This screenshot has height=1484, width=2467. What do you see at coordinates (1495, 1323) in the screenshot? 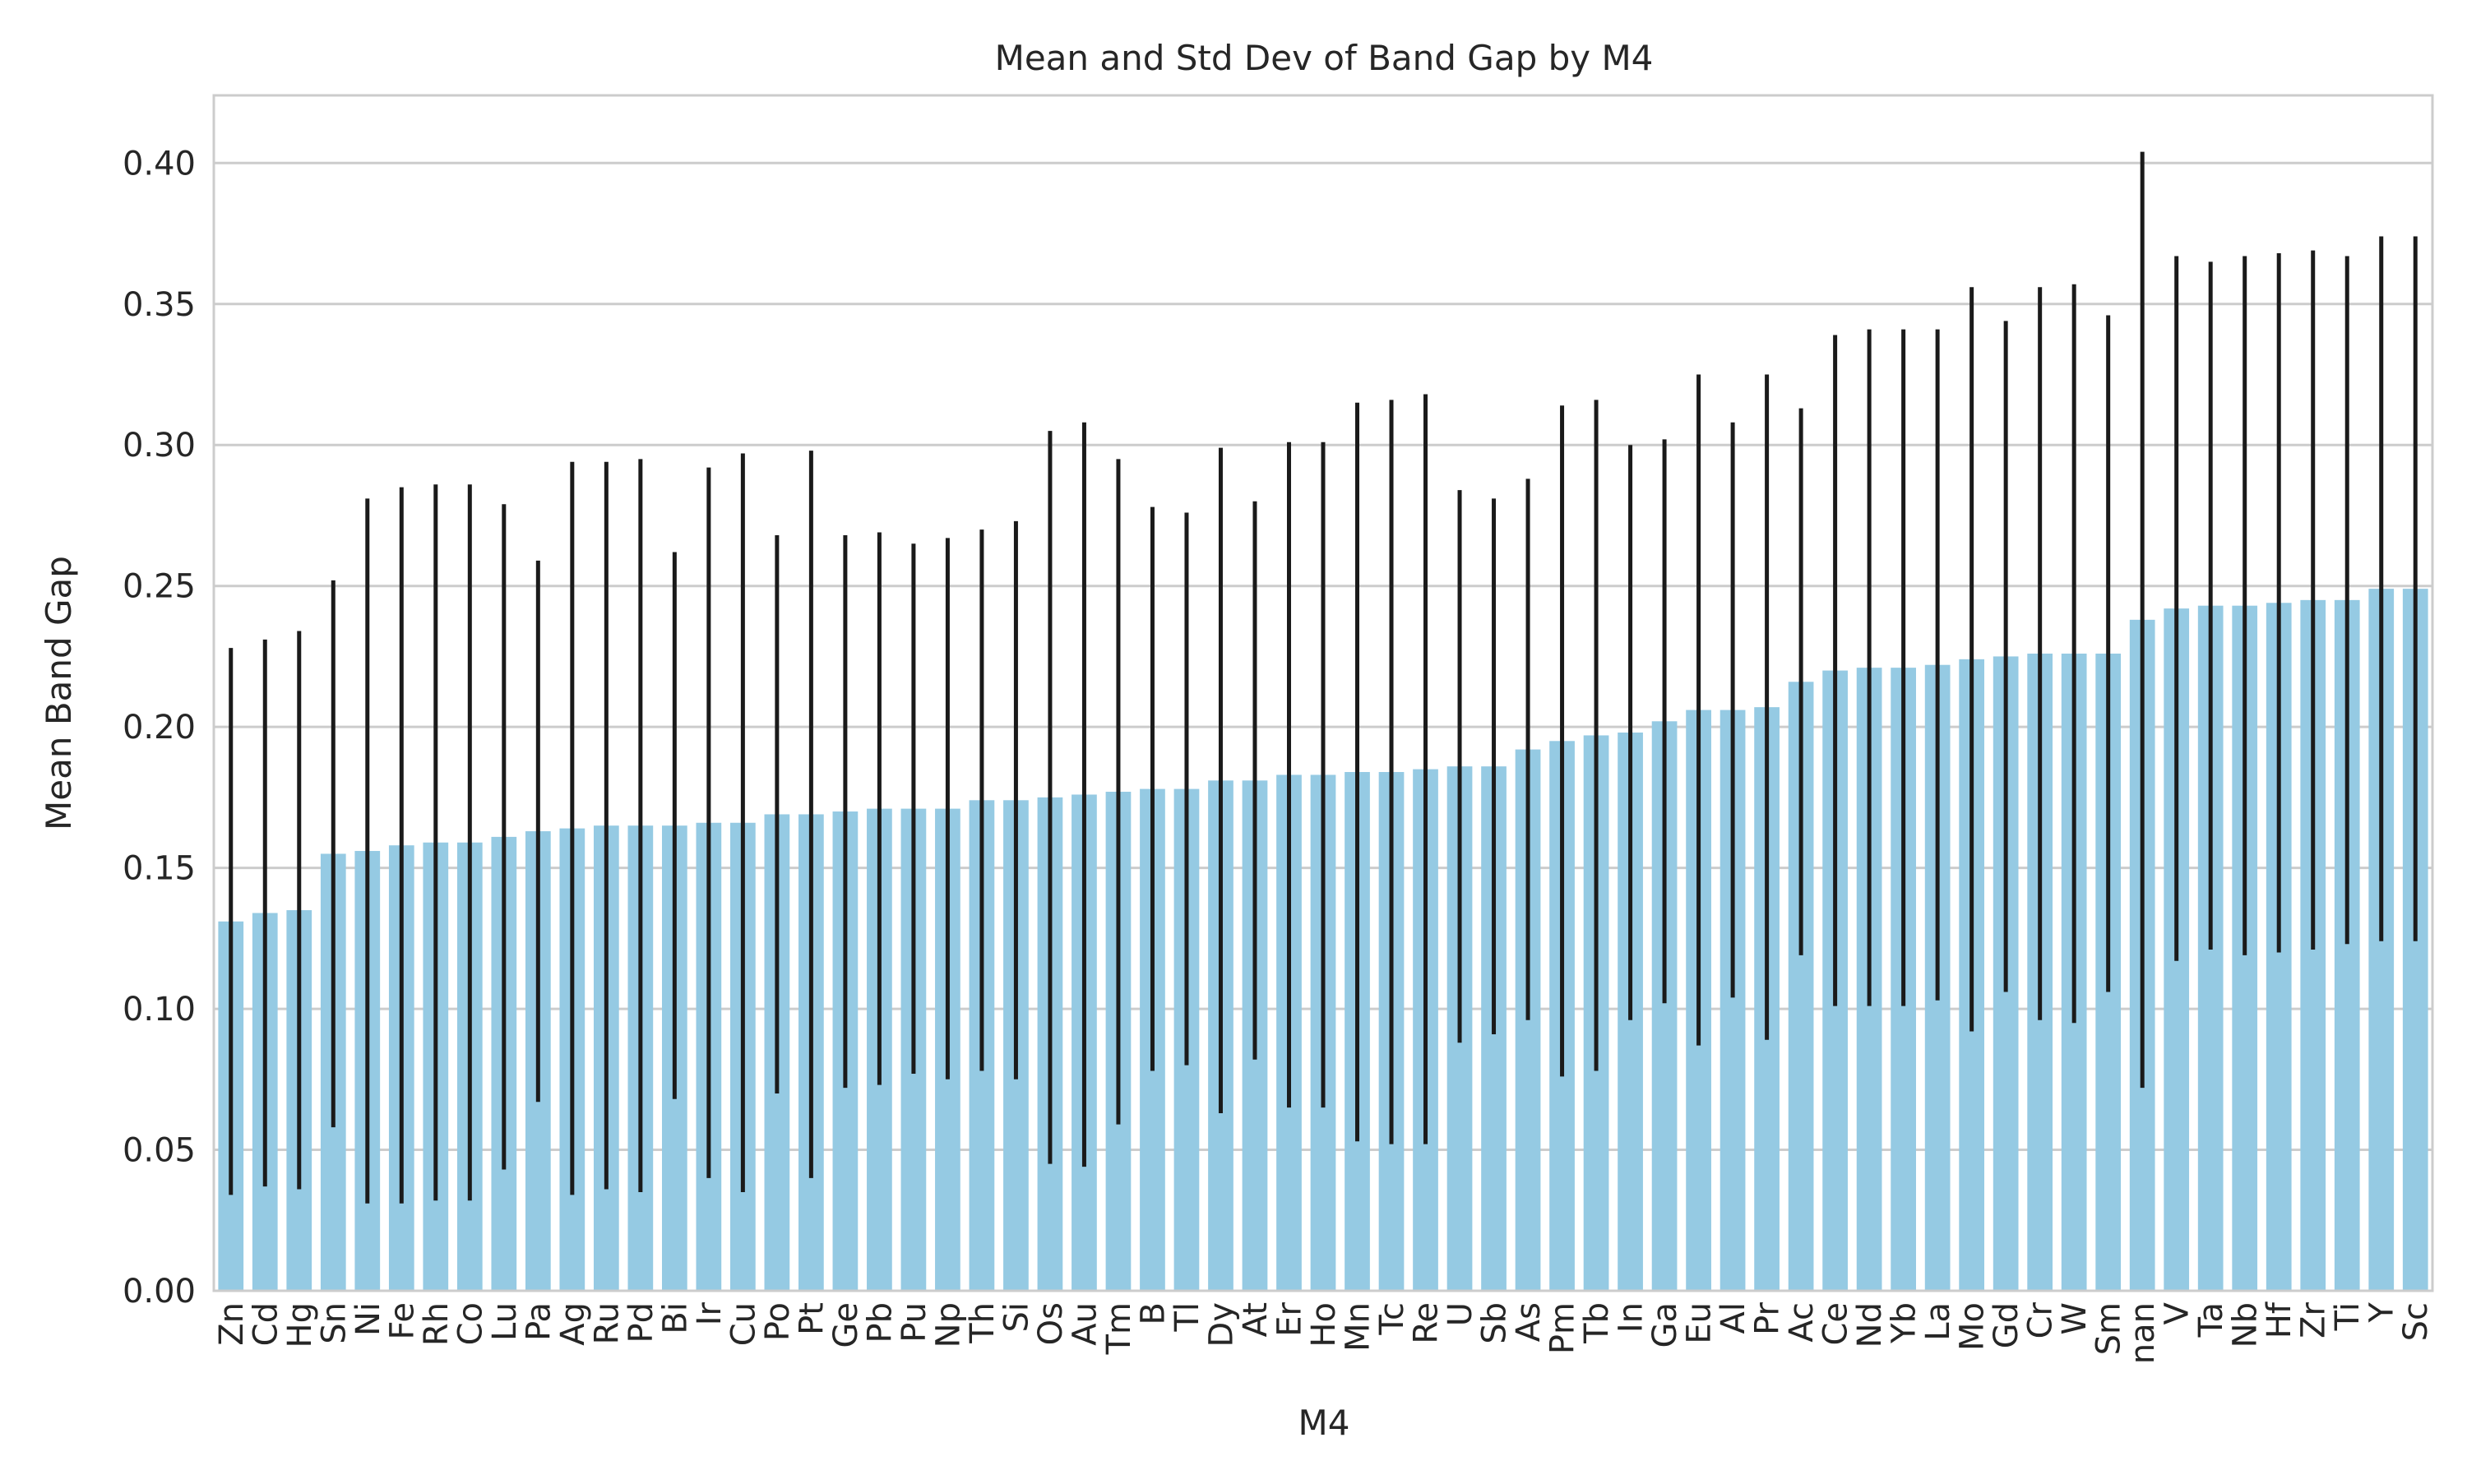
I see `x-tick-label: Sb` at bounding box center [1495, 1323].